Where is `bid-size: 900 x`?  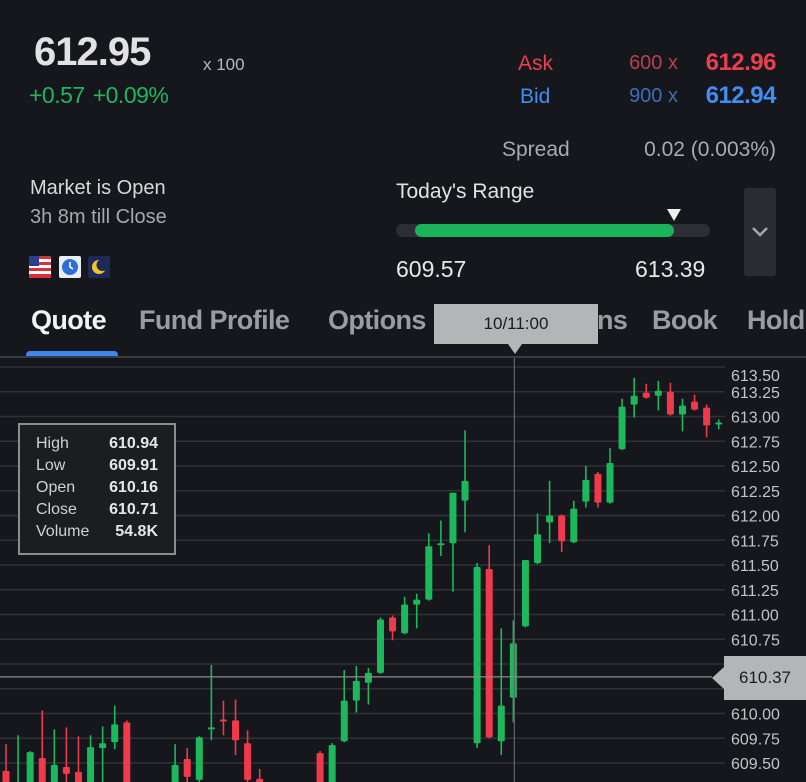
bid-size: 900 x is located at coordinates (653, 96).